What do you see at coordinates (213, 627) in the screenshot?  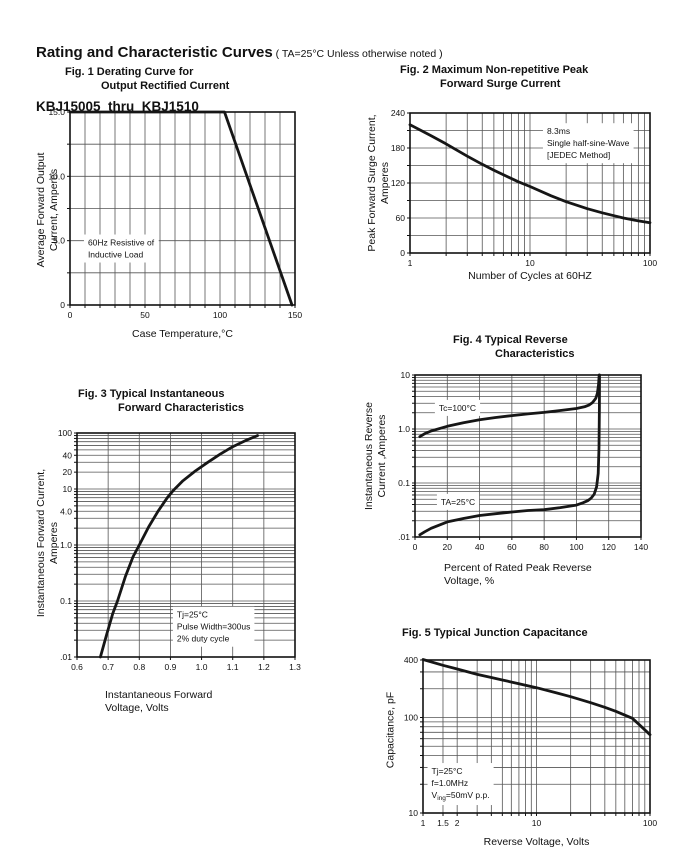 I see `svg-text: Pulse Width=300us` at bounding box center [213, 627].